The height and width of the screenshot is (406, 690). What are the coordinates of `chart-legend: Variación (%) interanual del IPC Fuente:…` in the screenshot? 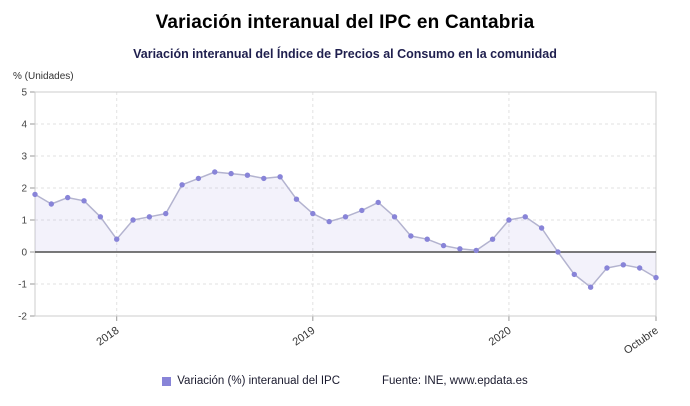 It's located at (345, 381).